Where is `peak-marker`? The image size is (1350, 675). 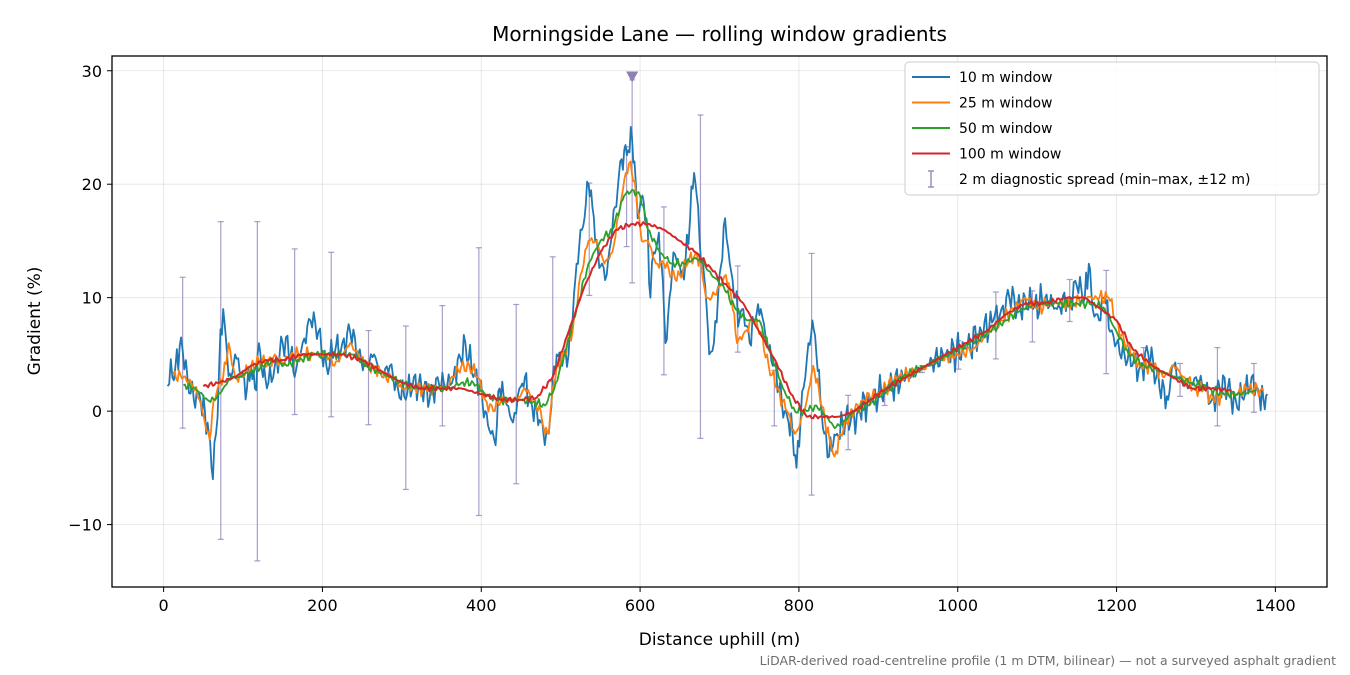
peak-marker is located at coordinates (632, 77).